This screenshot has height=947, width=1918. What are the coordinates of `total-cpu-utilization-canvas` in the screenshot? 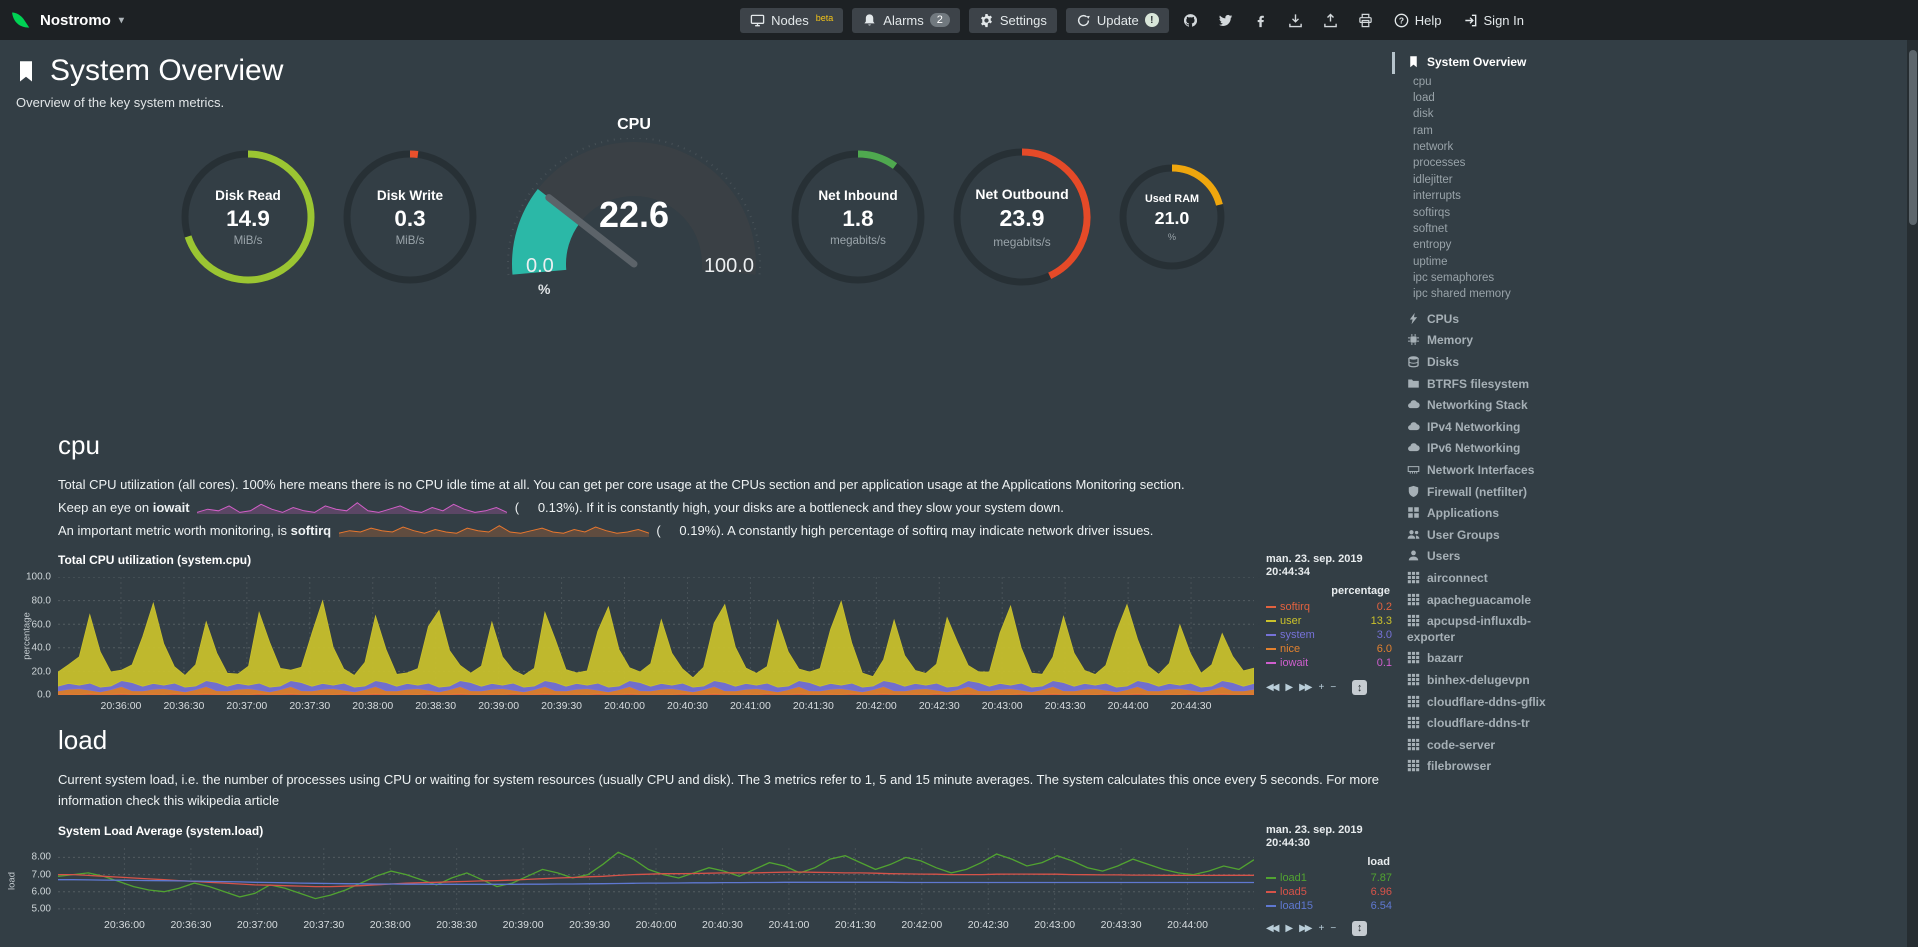 It's located at (656, 636).